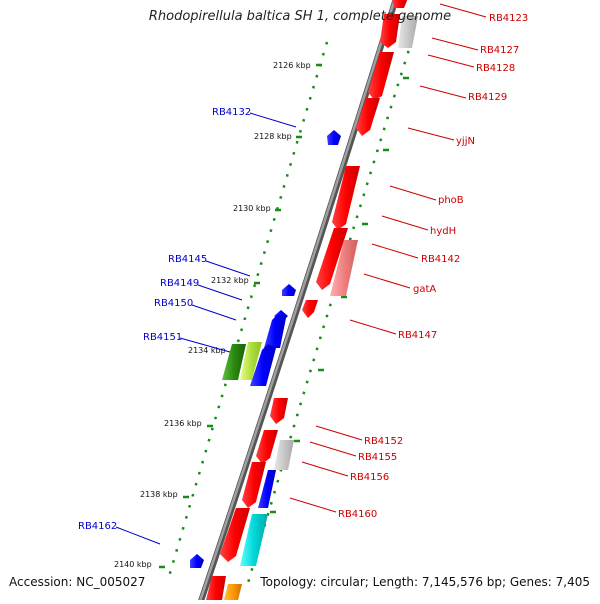 Image resolution: width=600 pixels, height=604 pixels. What do you see at coordinates (97, 526) in the screenshot?
I see `gene-label: RB4162` at bounding box center [97, 526].